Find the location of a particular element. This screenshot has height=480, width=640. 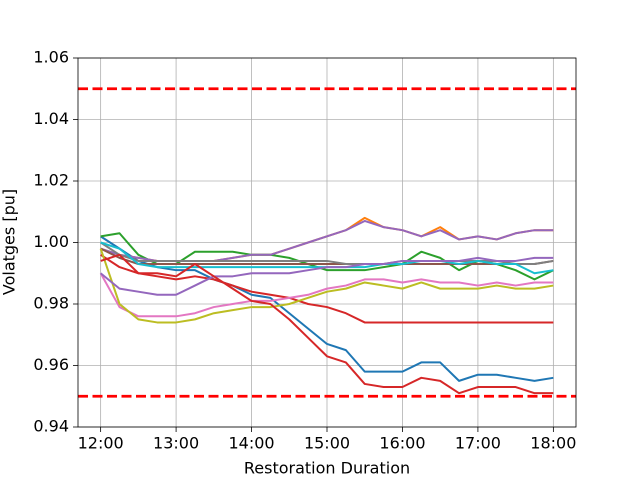

y-axis-label: Volatges [pu] is located at coordinates (9, 242).